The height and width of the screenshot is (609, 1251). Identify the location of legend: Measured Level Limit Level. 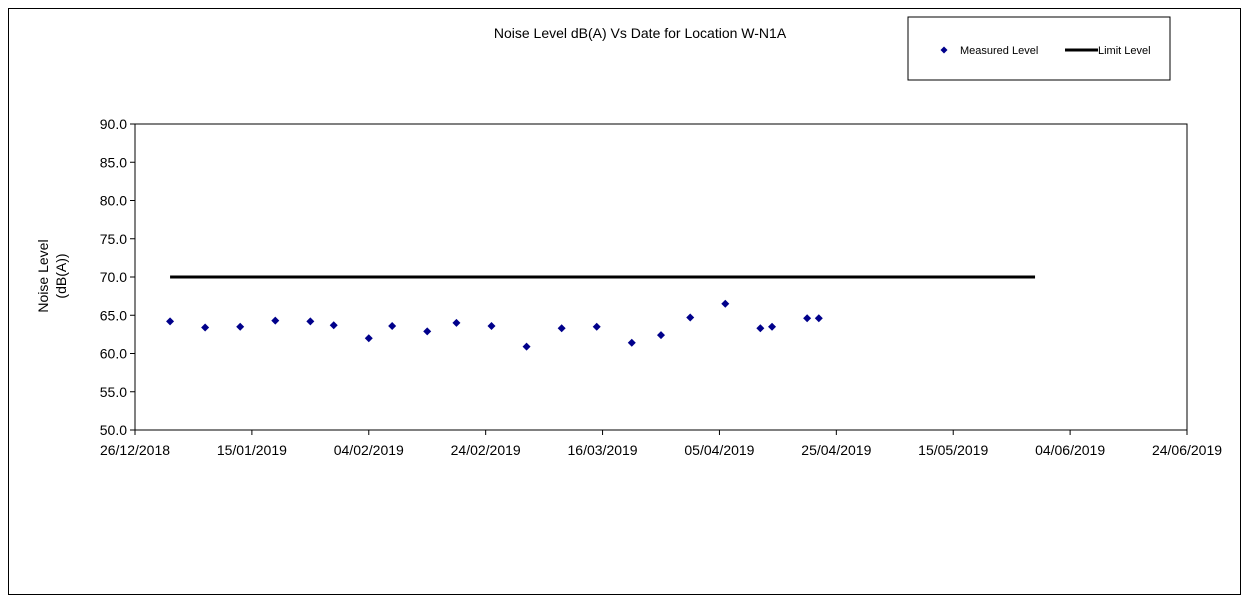
(1039, 48).